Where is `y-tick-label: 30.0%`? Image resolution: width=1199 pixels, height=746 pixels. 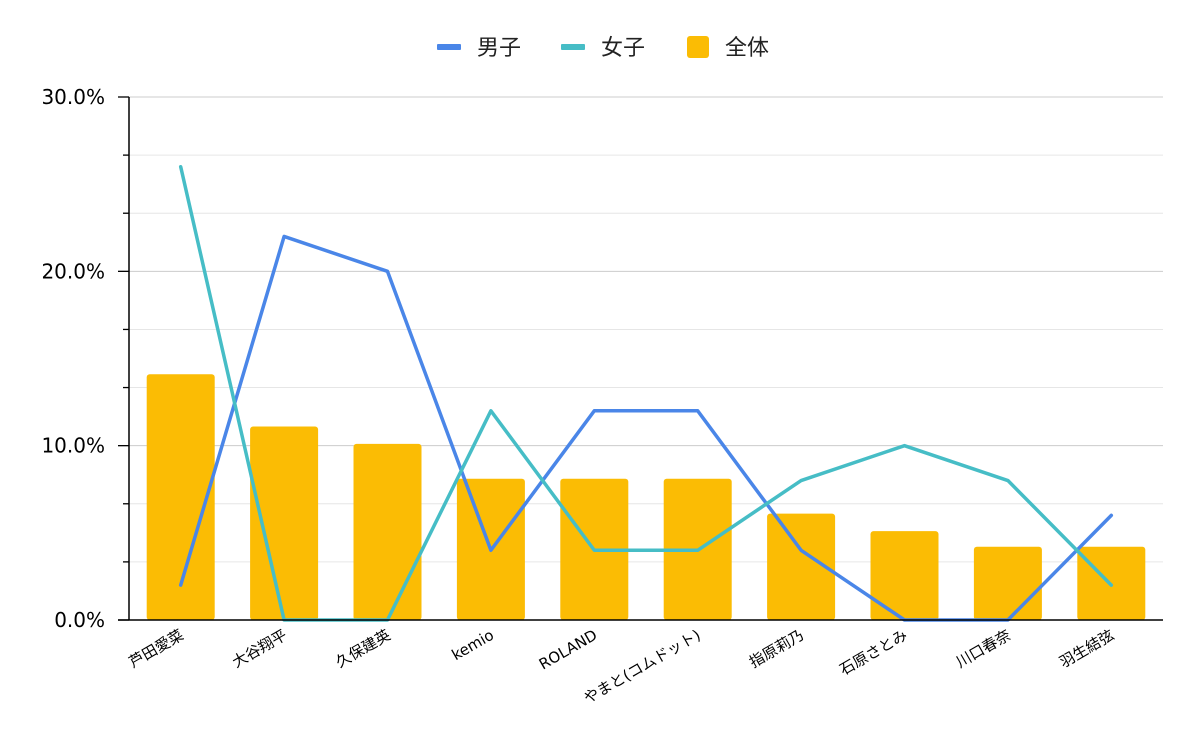 y-tick-label: 30.0% is located at coordinates (73, 97).